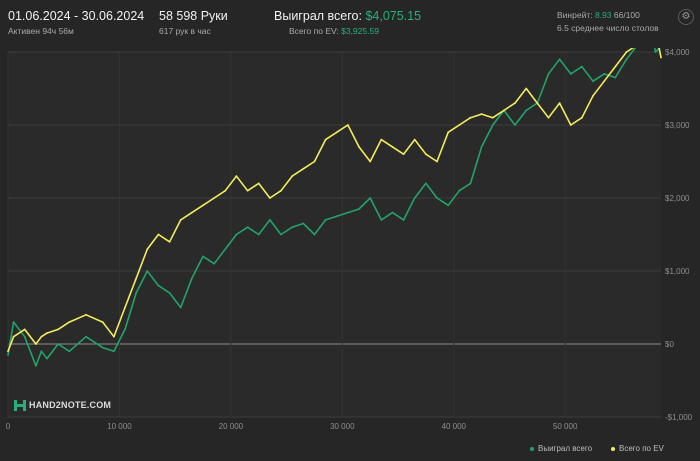 This screenshot has height=461, width=700. Describe the element at coordinates (393, 16) in the screenshot. I see `won-total-value: $4,075.15` at that location.